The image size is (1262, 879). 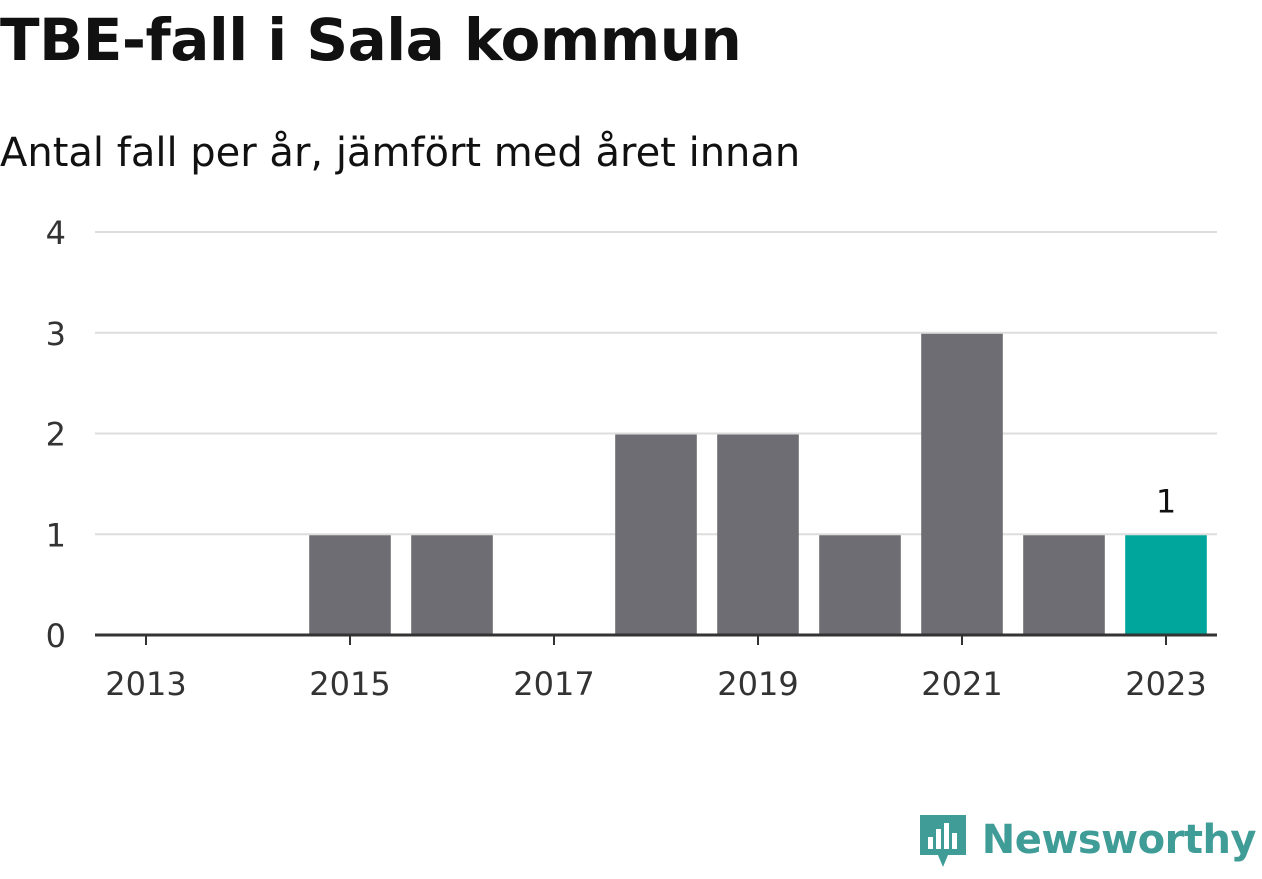 I want to click on x-tick-label: 2013, so click(x=145, y=684).